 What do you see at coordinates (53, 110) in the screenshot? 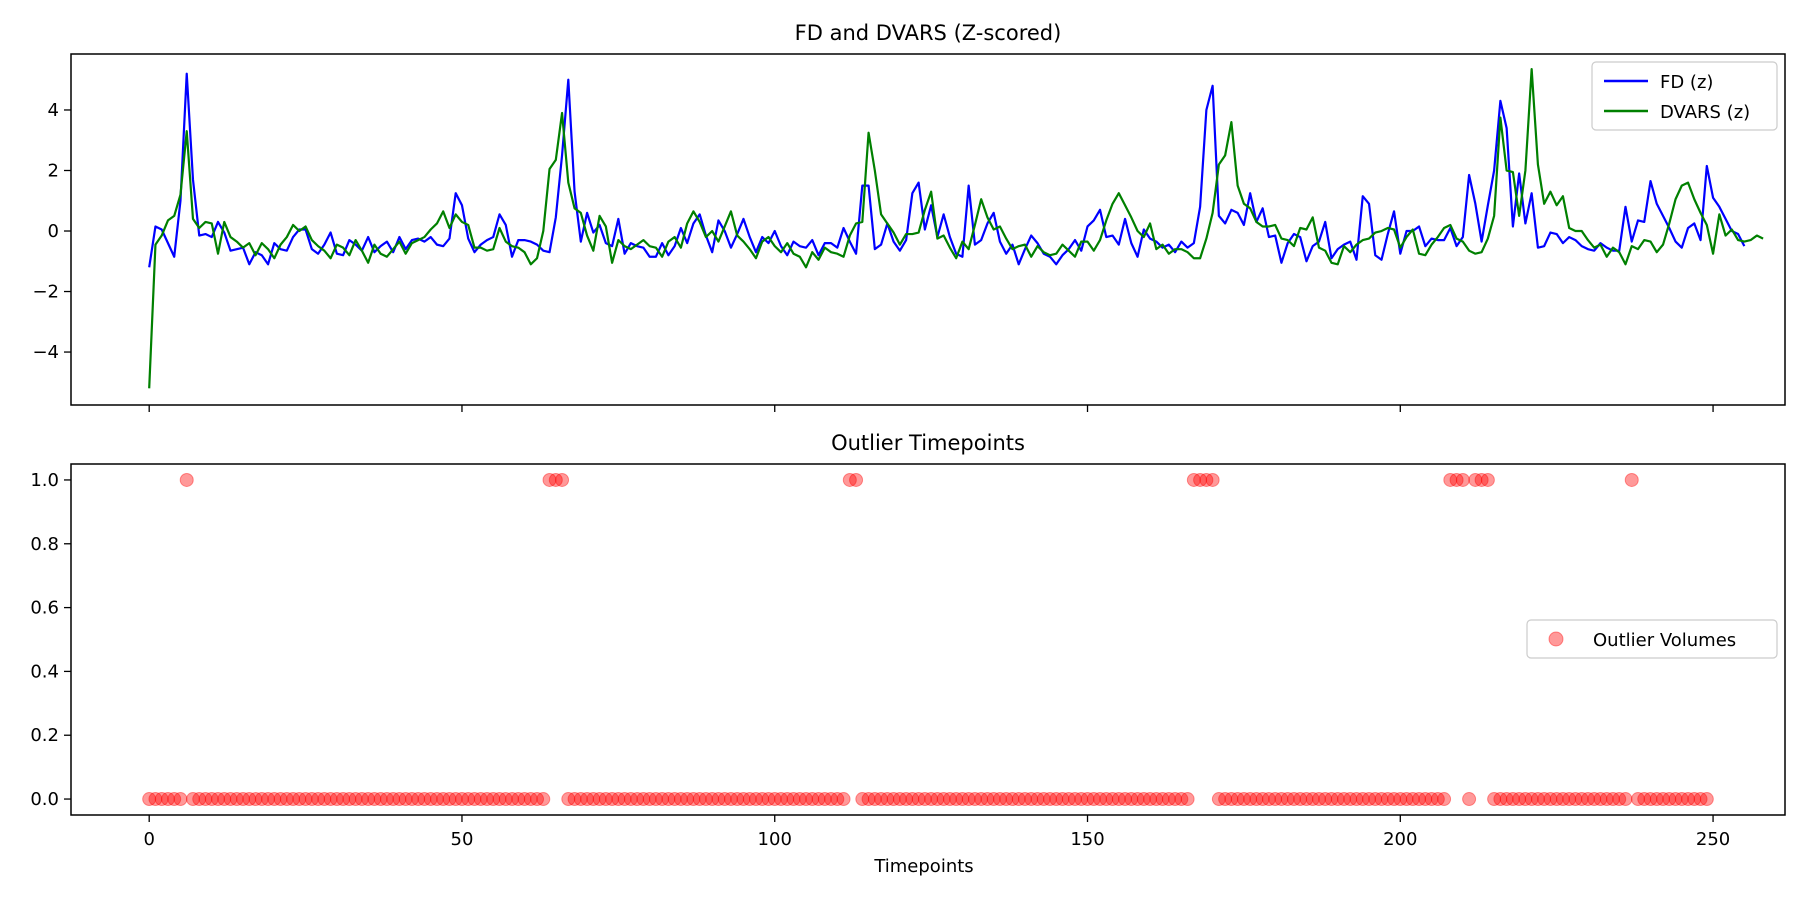
I see `y-tick-label: 4` at bounding box center [53, 110].